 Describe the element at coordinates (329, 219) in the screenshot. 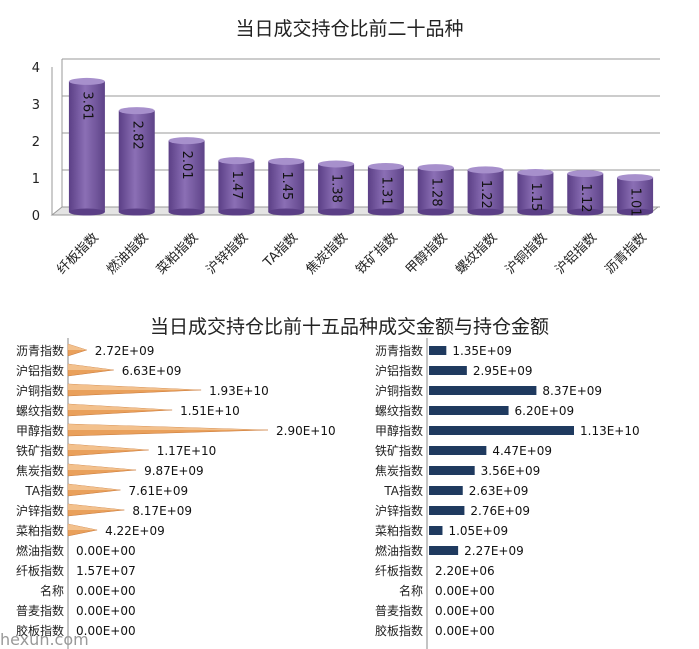

I see `bar-焦炭指数: 1.38 焦炭指数` at that location.